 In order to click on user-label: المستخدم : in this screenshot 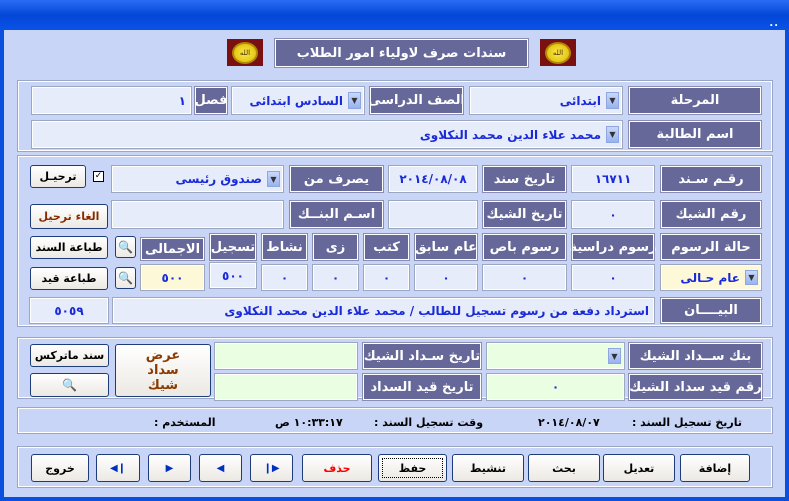, I will do `click(185, 422)`.